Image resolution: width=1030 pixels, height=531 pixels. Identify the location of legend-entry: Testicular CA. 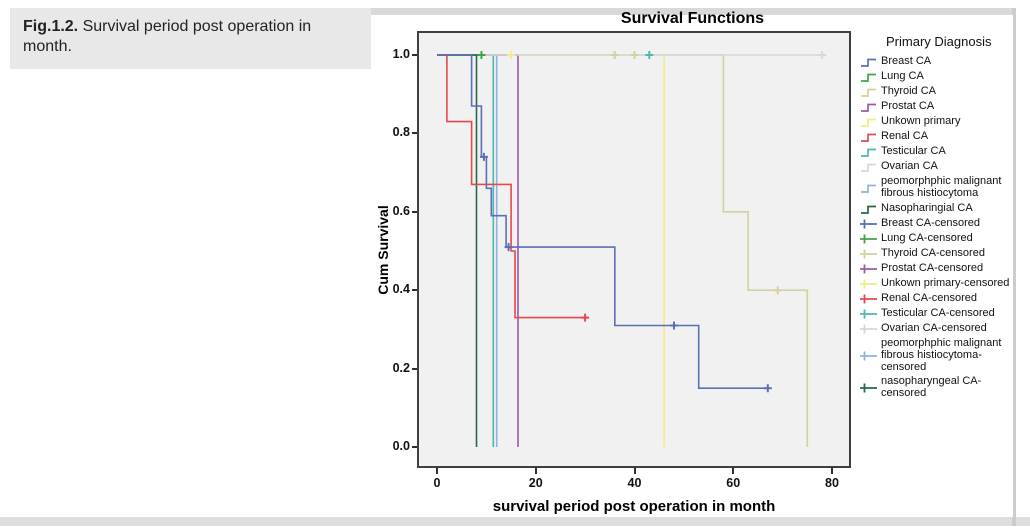
(936, 151).